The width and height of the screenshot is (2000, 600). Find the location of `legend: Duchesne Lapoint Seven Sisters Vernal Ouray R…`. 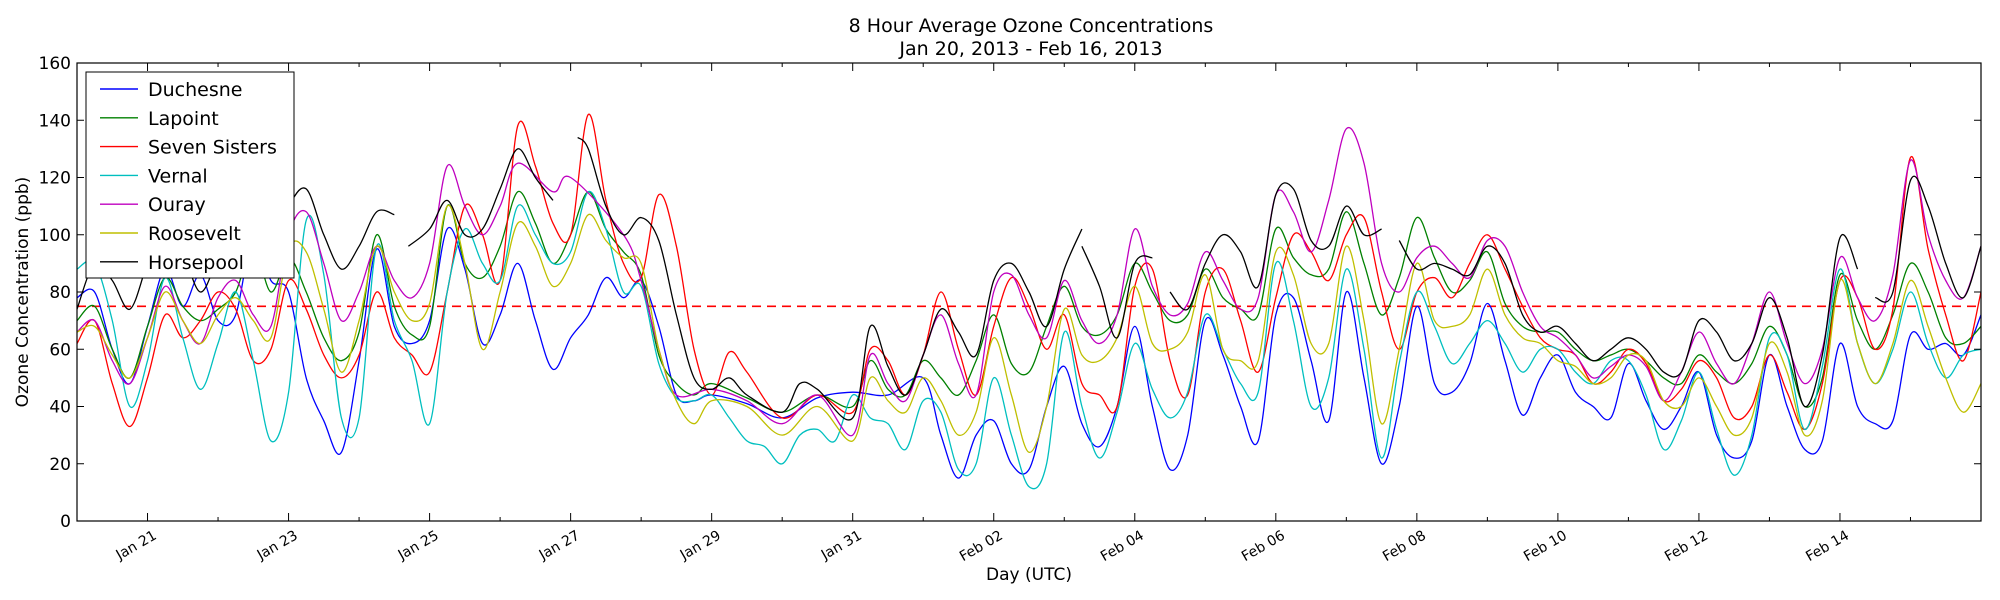

legend: Duchesne Lapoint Seven Sisters Vernal Ouray R… is located at coordinates (190, 175).